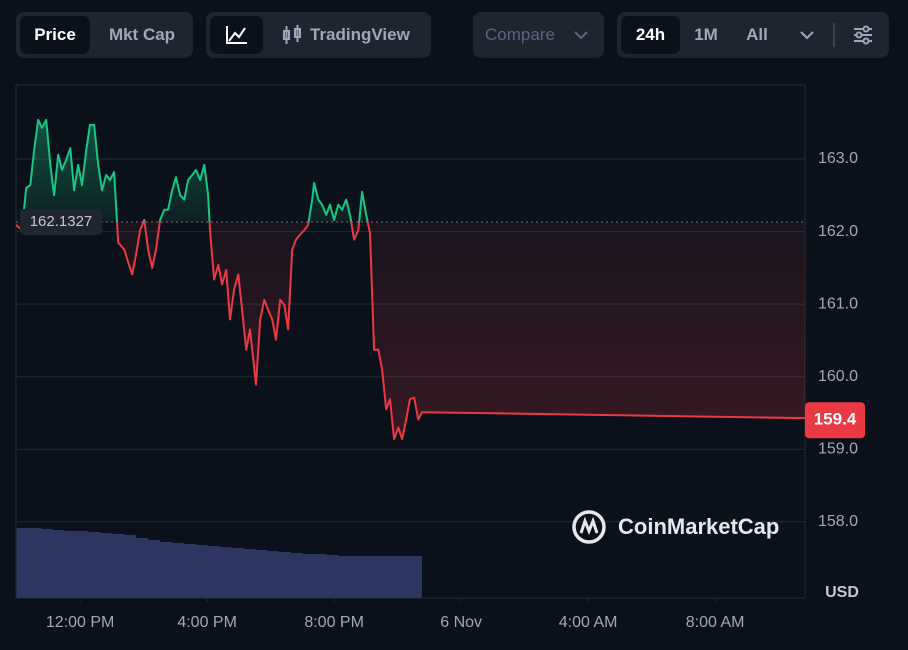 This screenshot has height=650, width=908. Describe the element at coordinates (838, 158) in the screenshot. I see `y-tick-label: 163.0` at that location.